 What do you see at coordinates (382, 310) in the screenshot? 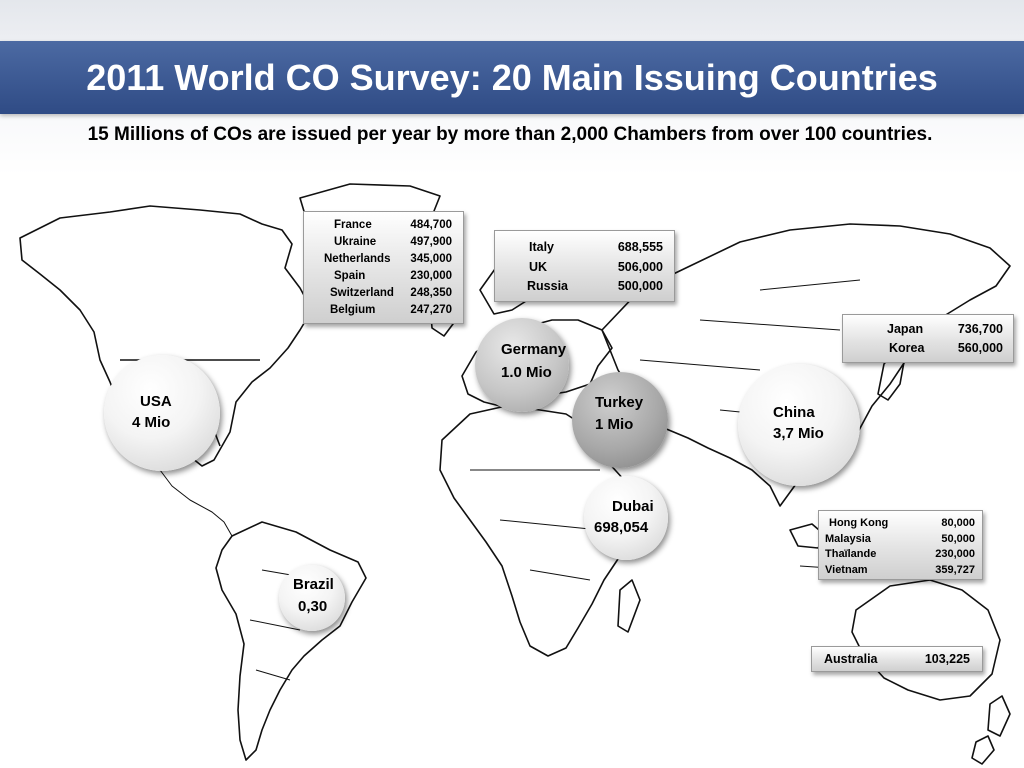
I see `table-row: Belgium 247,270` at bounding box center [382, 310].